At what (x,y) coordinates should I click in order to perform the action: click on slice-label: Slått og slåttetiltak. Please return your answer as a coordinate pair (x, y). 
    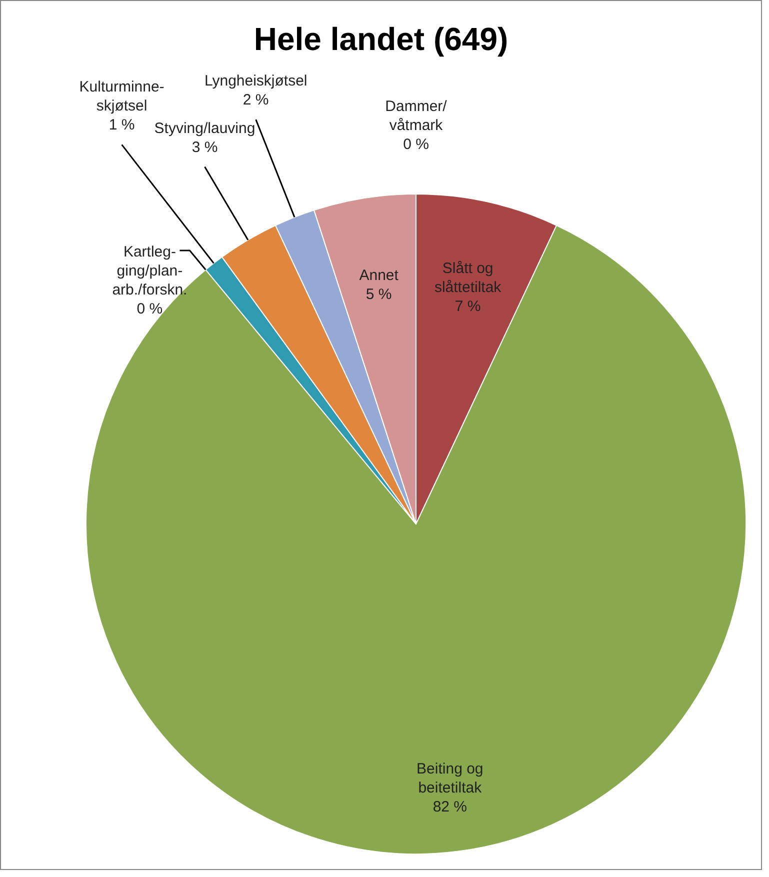
    Looking at the image, I should click on (468, 278).